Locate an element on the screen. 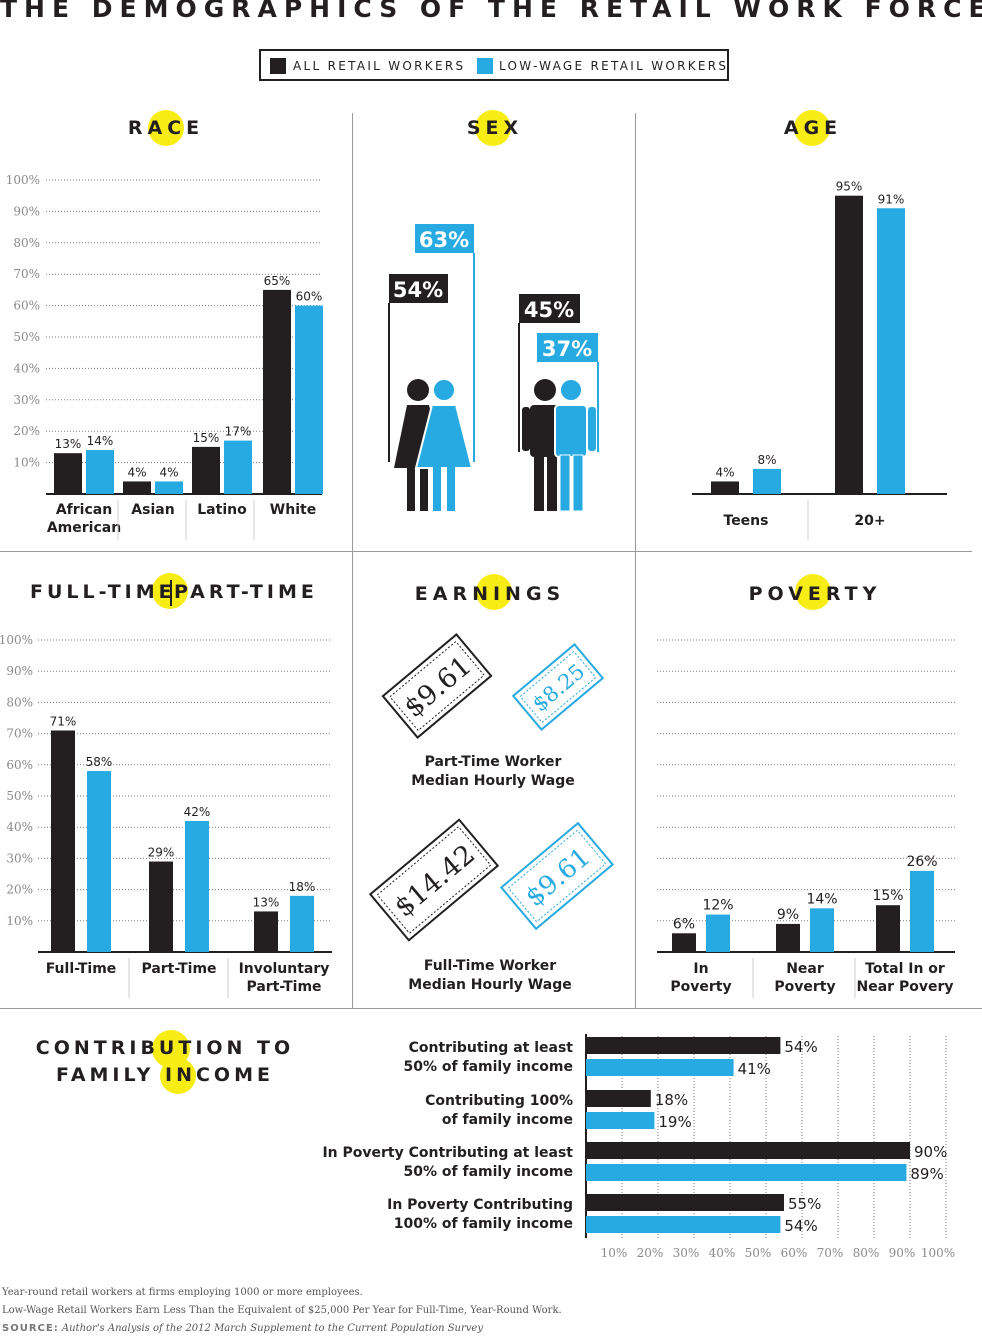  contribution-tick-label: 10% is located at coordinates (614, 1253).